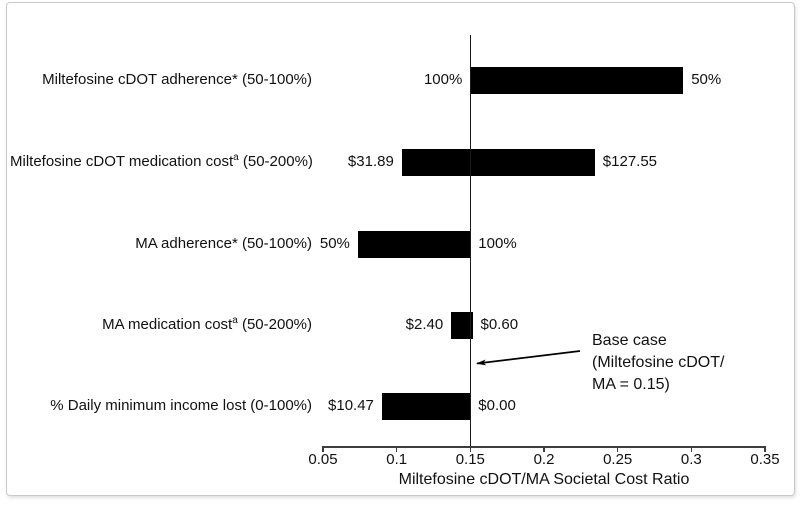 The width and height of the screenshot is (800, 506). I want to click on base-case-annotation: Base case (Miltefosine cDOT/ MA = 0.15), so click(658, 363).